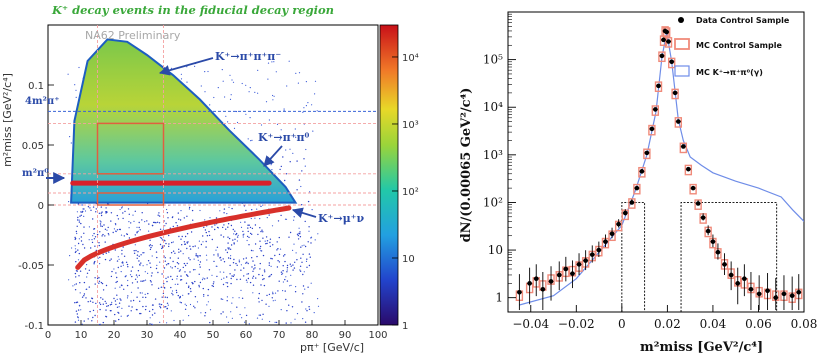 Image resolution: width=821 pixels, height=358 pixels. What do you see at coordinates (743, 20) in the screenshot?
I see `legend-label-data: Data Control Sample` at bounding box center [743, 20].